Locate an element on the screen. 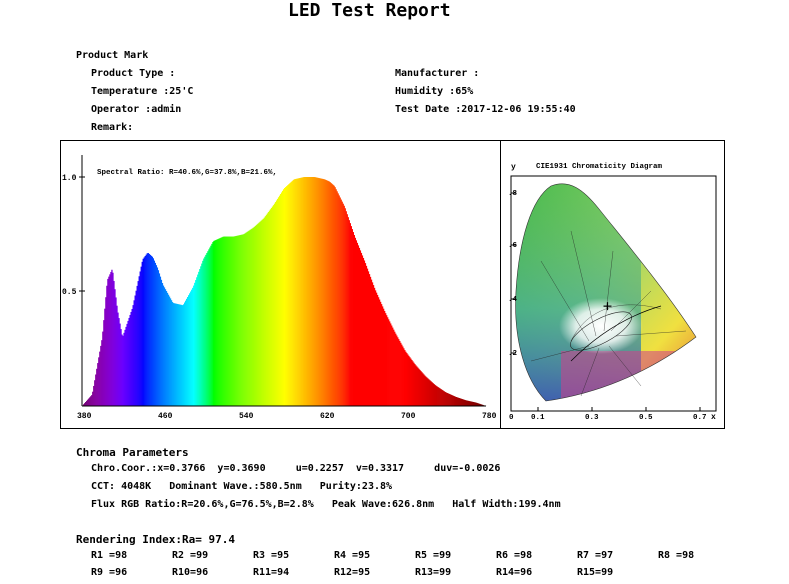 The height and width of the screenshot is (584, 789). test-date-label: Test Date :2017-12-06 19:55:40 is located at coordinates (485, 109).